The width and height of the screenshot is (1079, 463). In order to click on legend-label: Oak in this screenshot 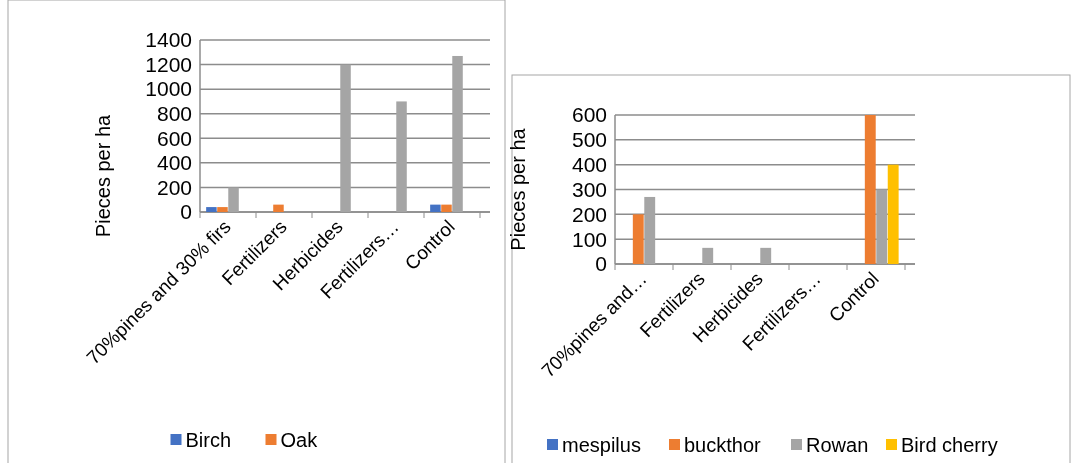, I will do `click(299, 440)`.